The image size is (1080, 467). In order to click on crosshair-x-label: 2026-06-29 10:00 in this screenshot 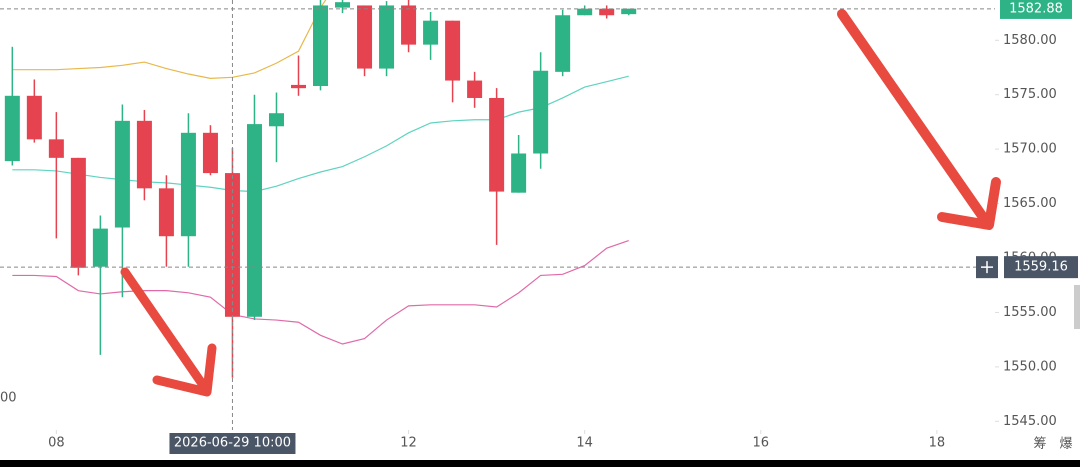, I will do `click(232, 443)`.